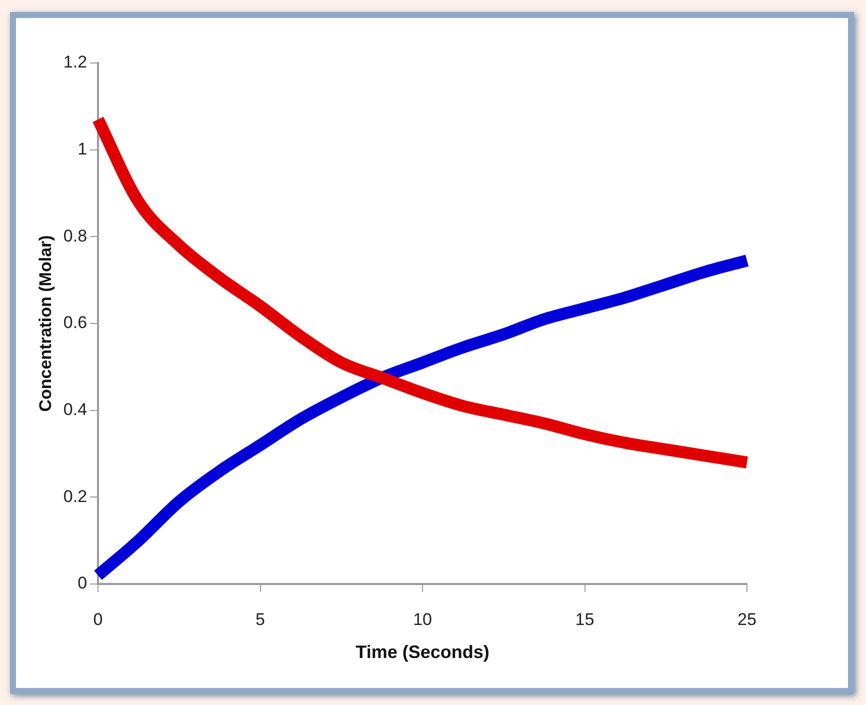 This screenshot has width=866, height=705. Describe the element at coordinates (75, 322) in the screenshot. I see `y-tick-label: 0.6` at that location.